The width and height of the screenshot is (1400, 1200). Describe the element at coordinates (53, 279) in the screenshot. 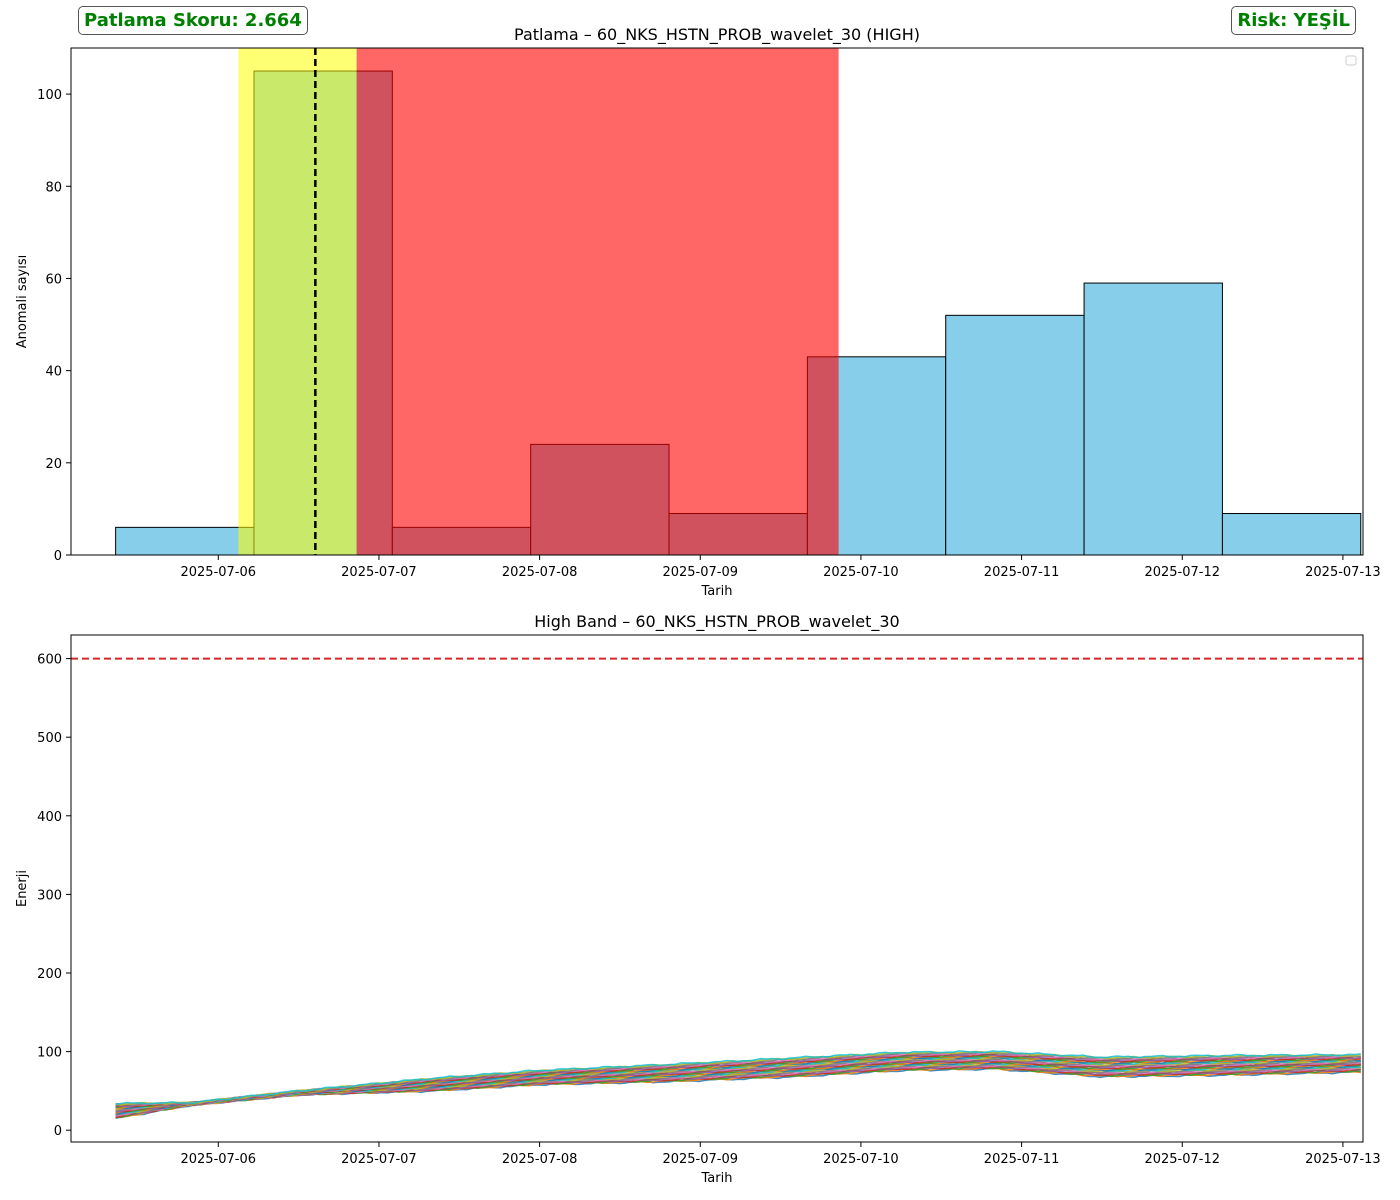

I see `y-tick-label: 60` at that location.